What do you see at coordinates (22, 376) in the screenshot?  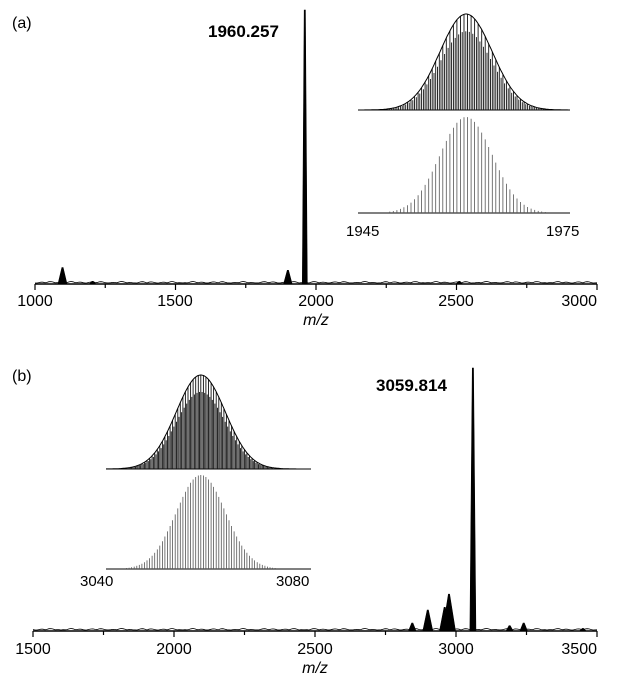 I see `panel-b-label: (b)` at bounding box center [22, 376].